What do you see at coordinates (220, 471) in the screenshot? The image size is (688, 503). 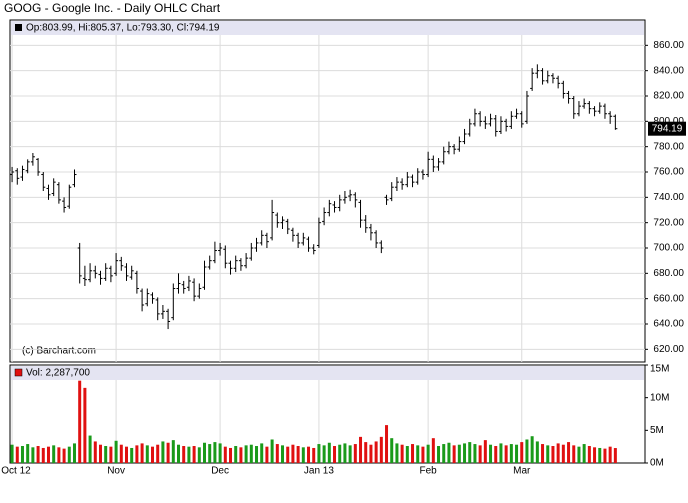 I see `x-tick-label: Dec` at bounding box center [220, 471].